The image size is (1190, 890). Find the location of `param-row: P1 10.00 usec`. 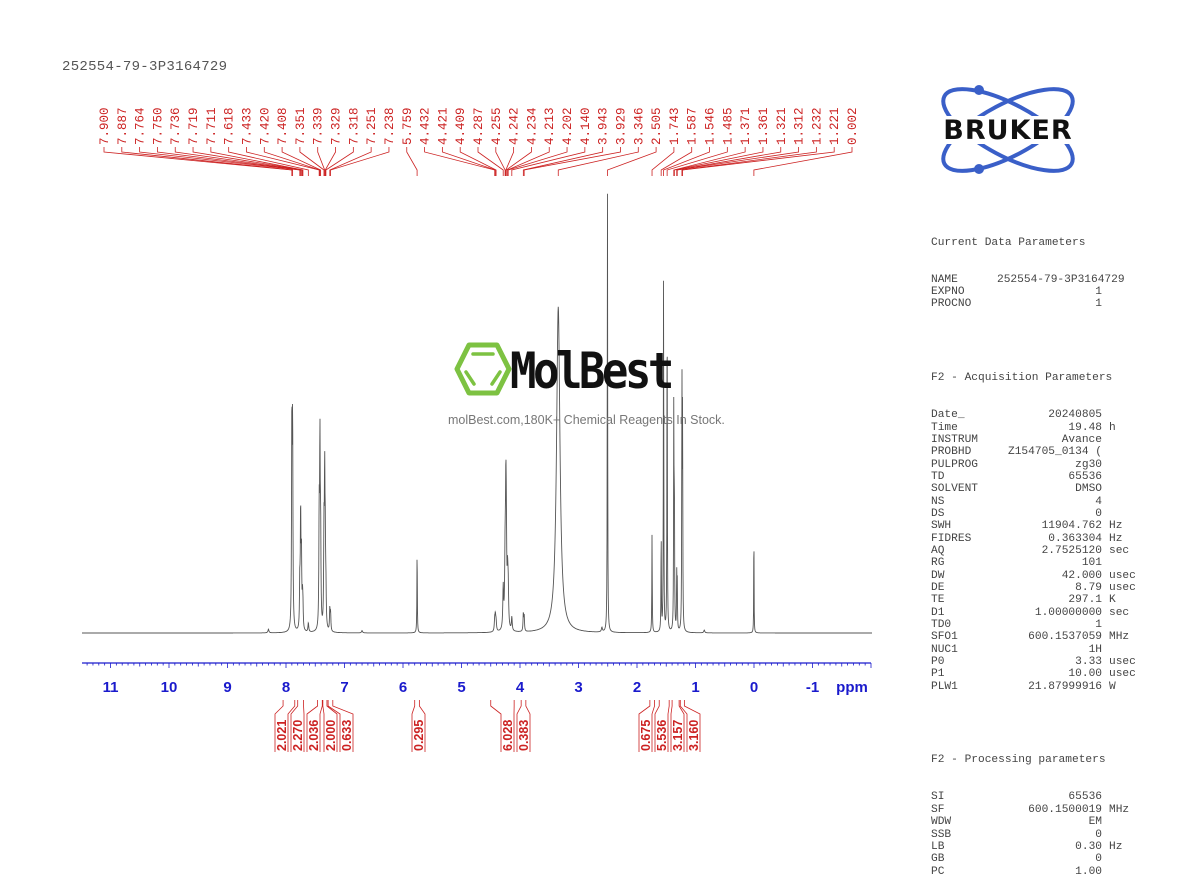

param-row: P1 10.00 usec is located at coordinates (1033, 674).